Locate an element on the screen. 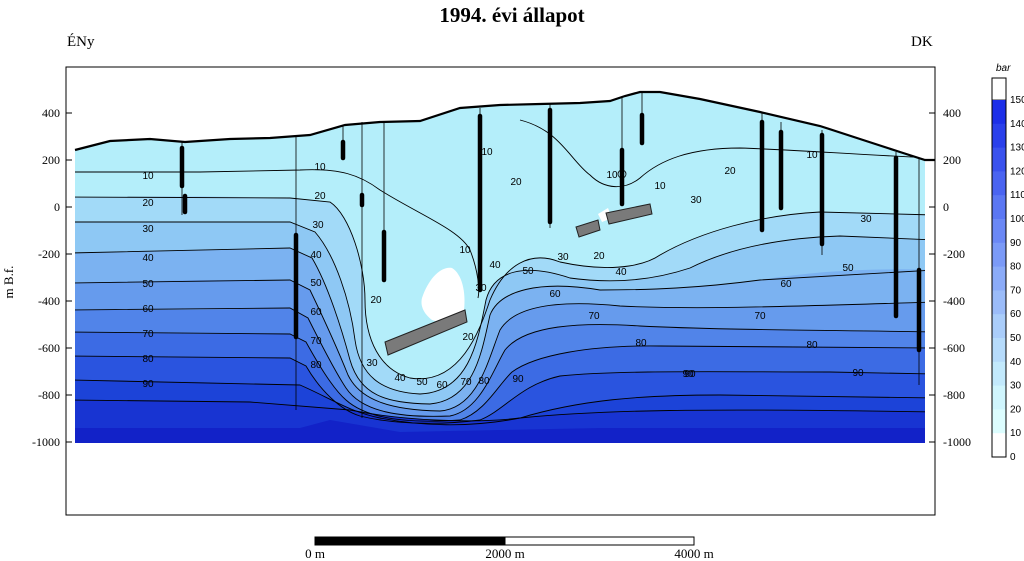 This screenshot has width=1024, height=561. right-tick-label: -800 is located at coordinates (954, 395).